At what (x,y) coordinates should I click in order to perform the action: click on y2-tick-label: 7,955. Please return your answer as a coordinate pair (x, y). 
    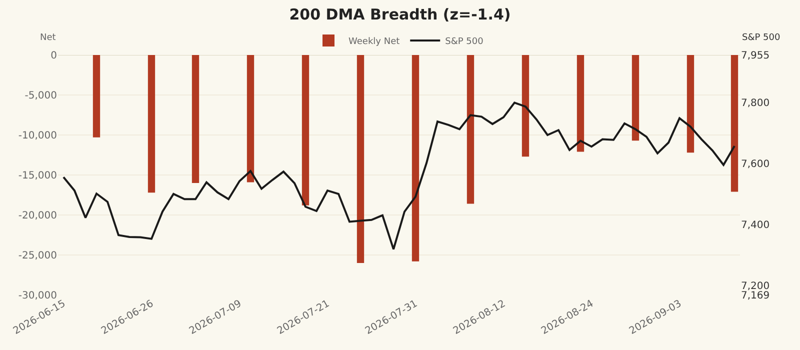
    Looking at the image, I should click on (755, 56).